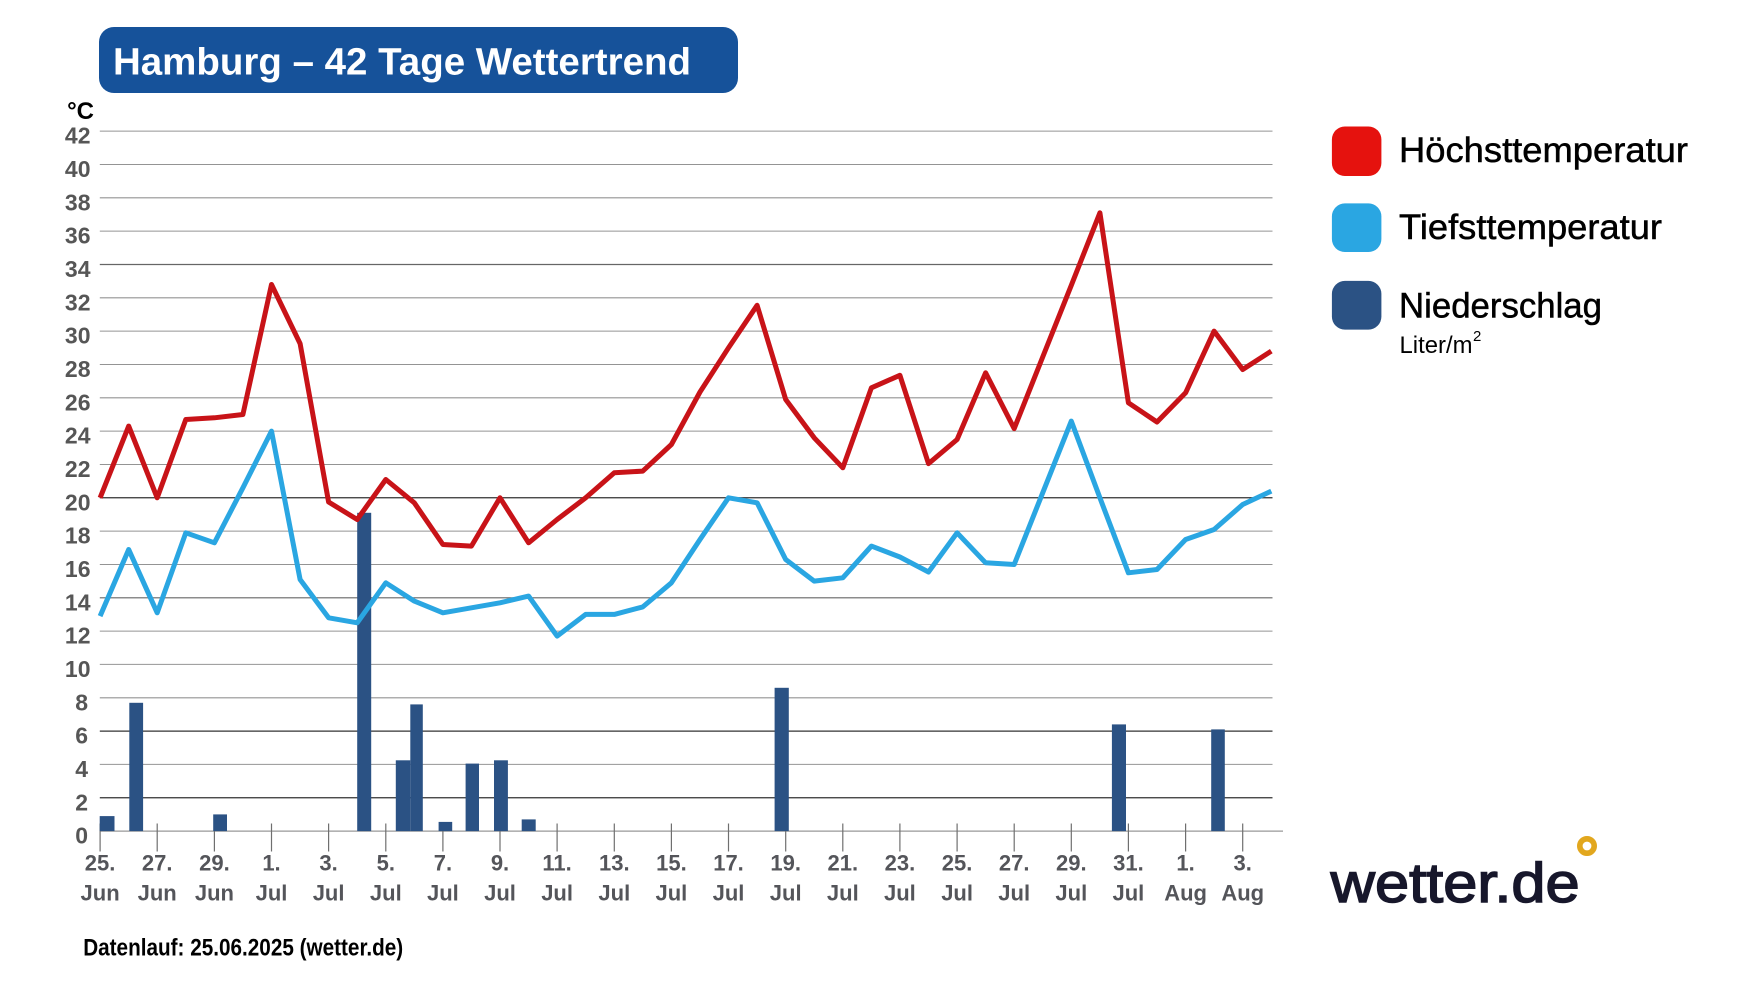  I want to click on svg-text:Datenlauf: 25.06.2025 (wetter.: Datenlauf: 25.06.2025 (wetter.de), so click(243, 948).